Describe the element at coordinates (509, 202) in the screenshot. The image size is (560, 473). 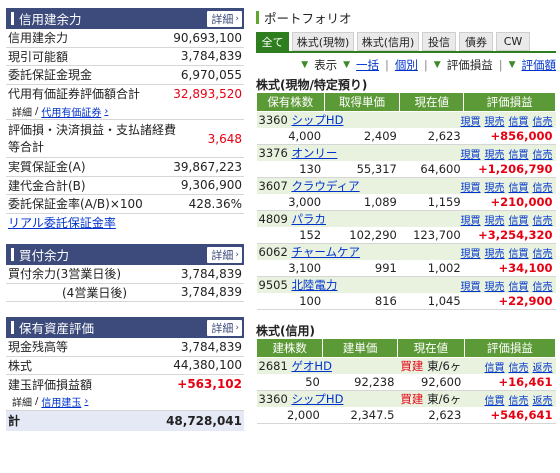
I see `pnl-cell: +210,000` at that location.